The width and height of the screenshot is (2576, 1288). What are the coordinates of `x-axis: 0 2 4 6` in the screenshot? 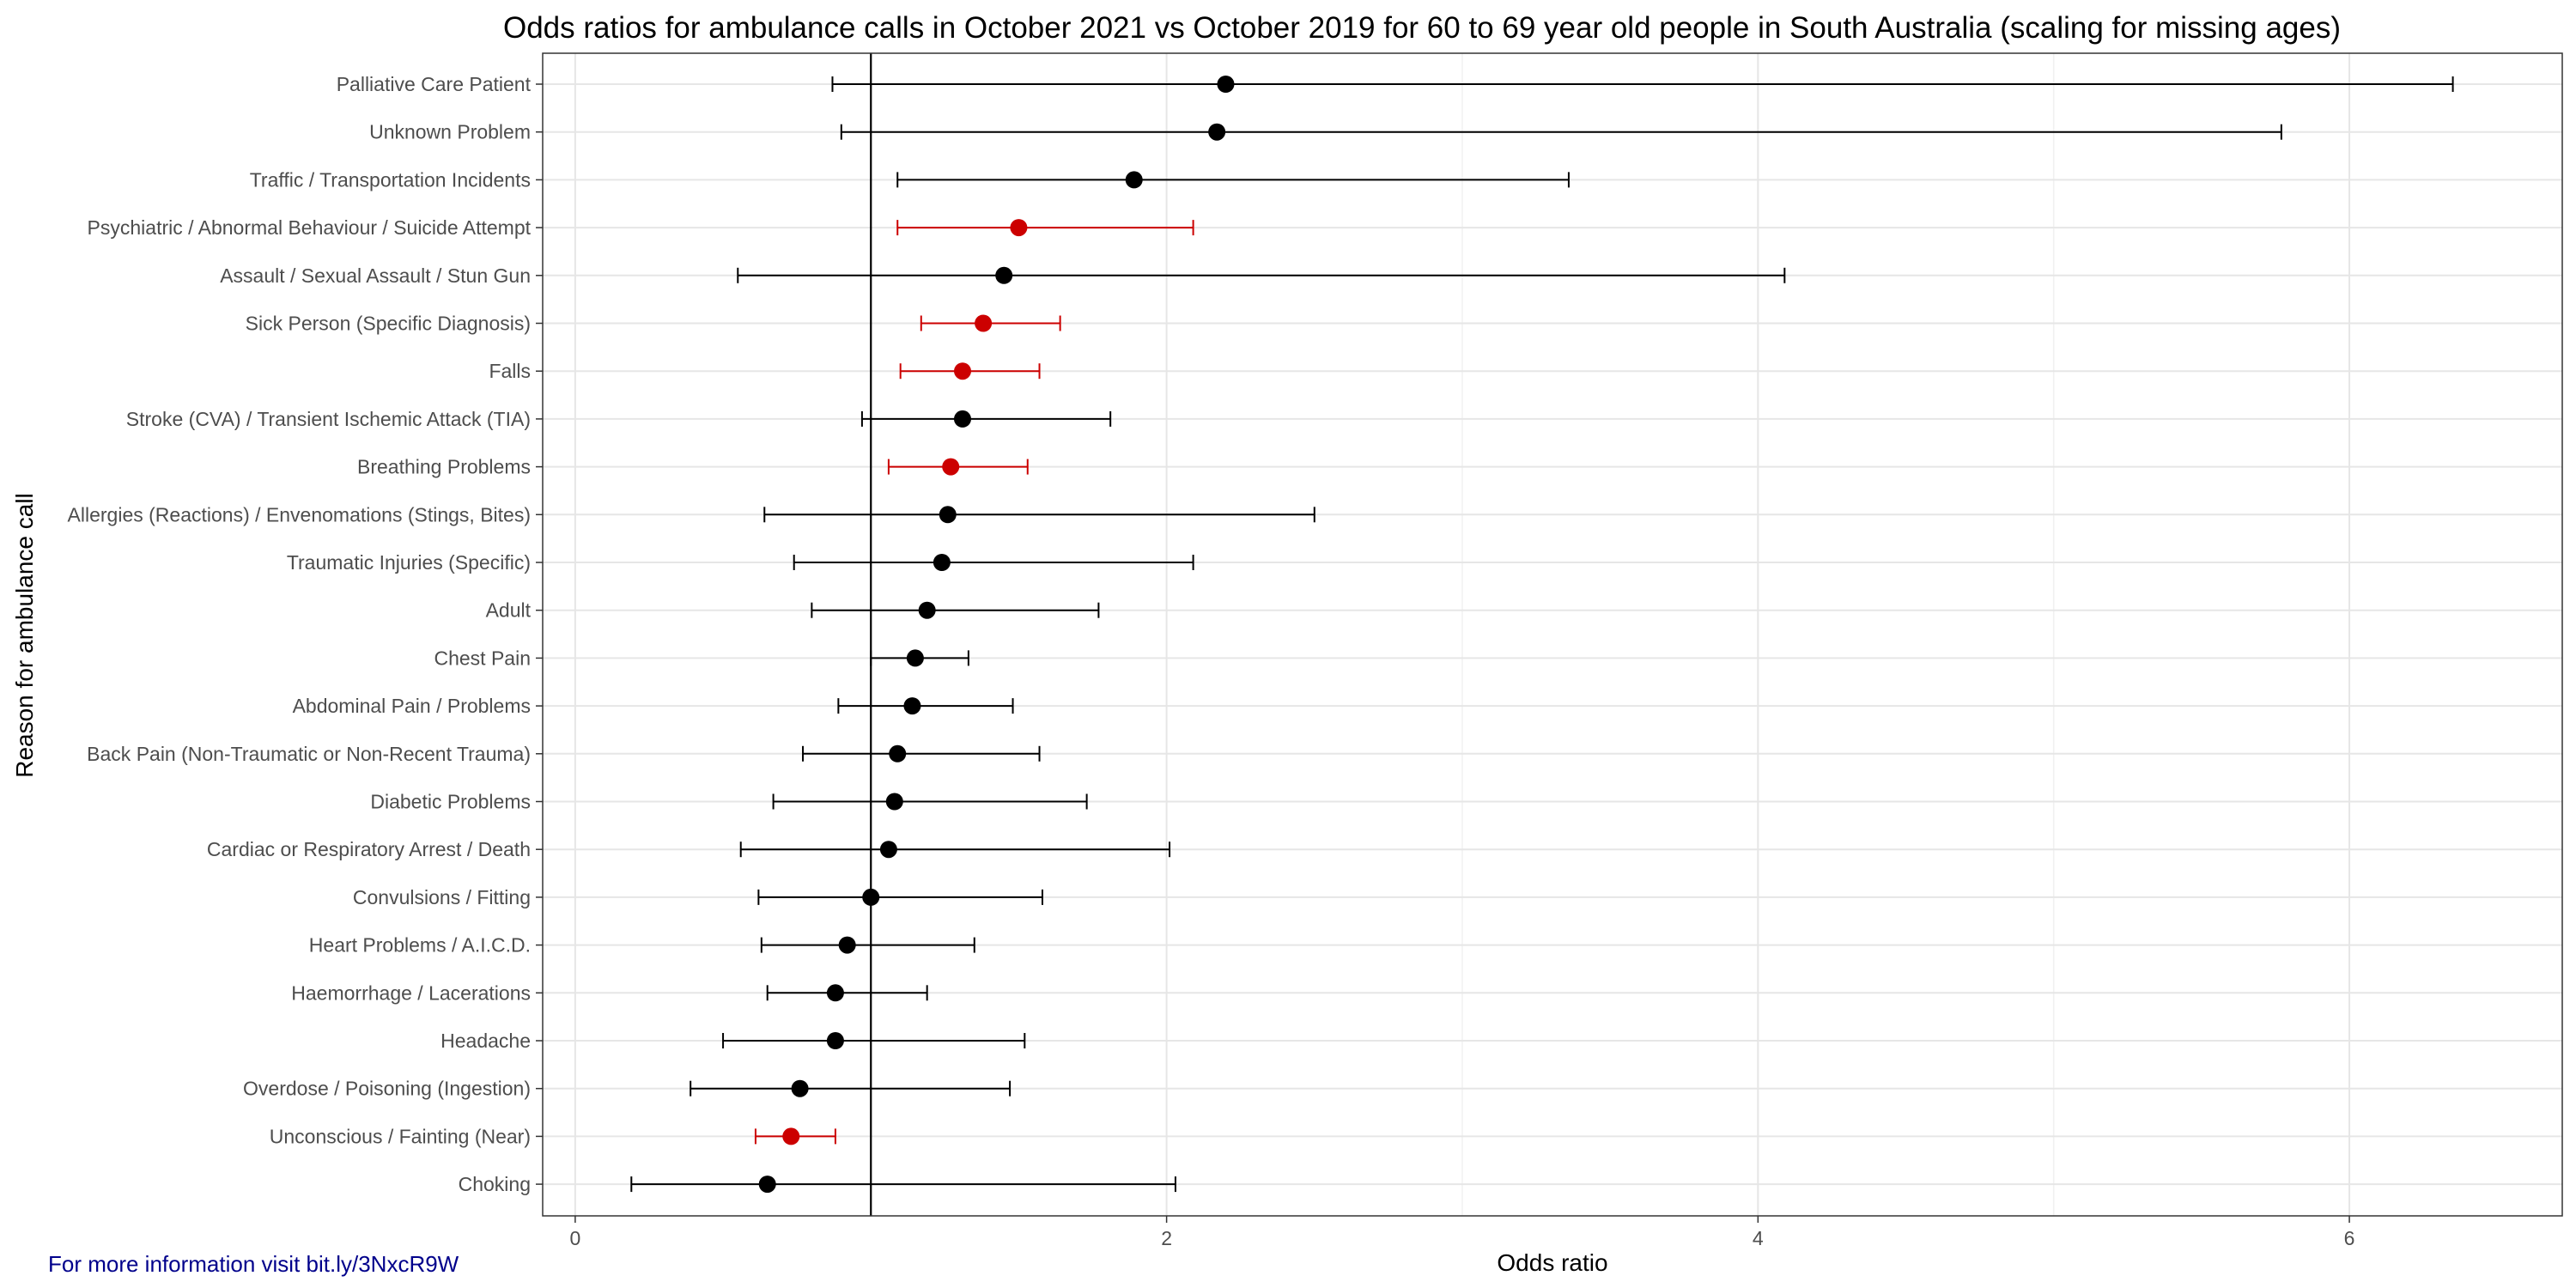 It's located at (1462, 1232).